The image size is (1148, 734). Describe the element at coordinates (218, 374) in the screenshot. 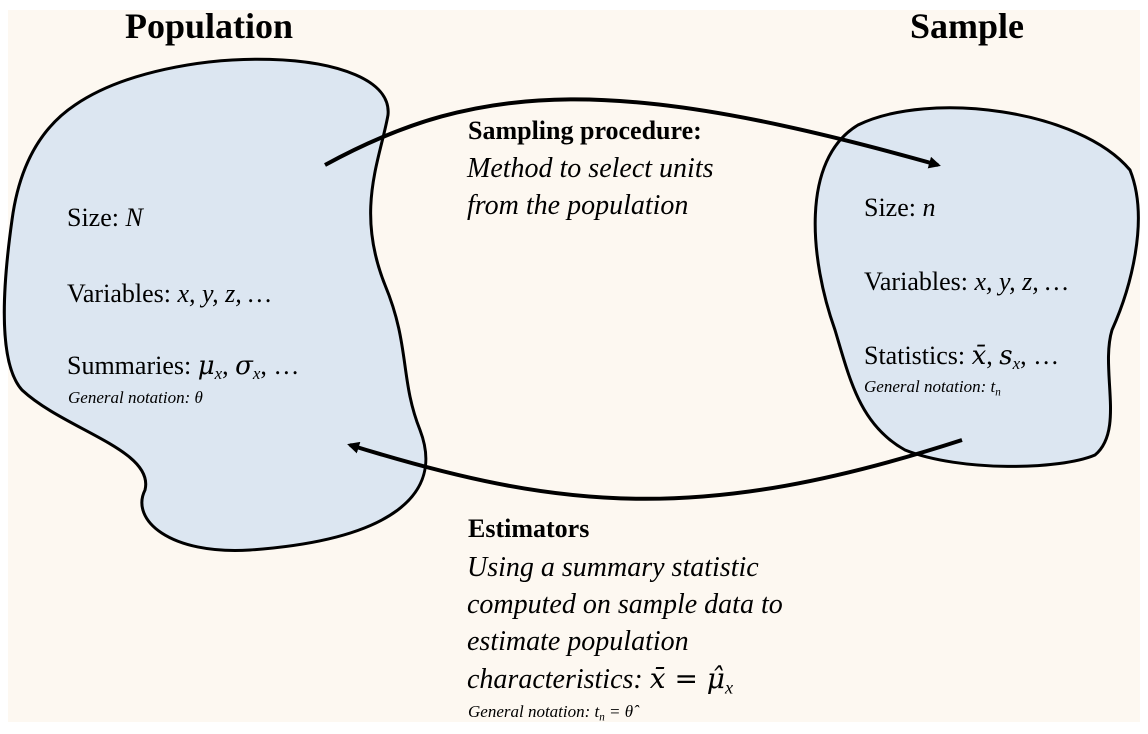

I see `population-mean-subscript: x` at that location.